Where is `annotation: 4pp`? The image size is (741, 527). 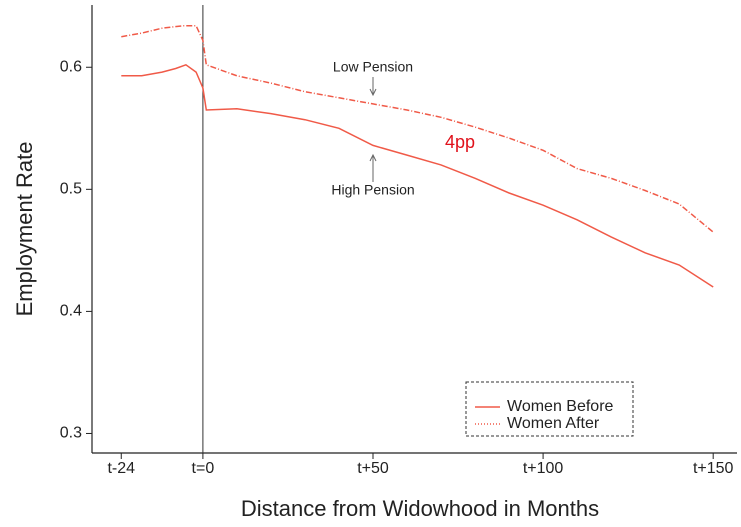
annotation: 4pp is located at coordinates (460, 142).